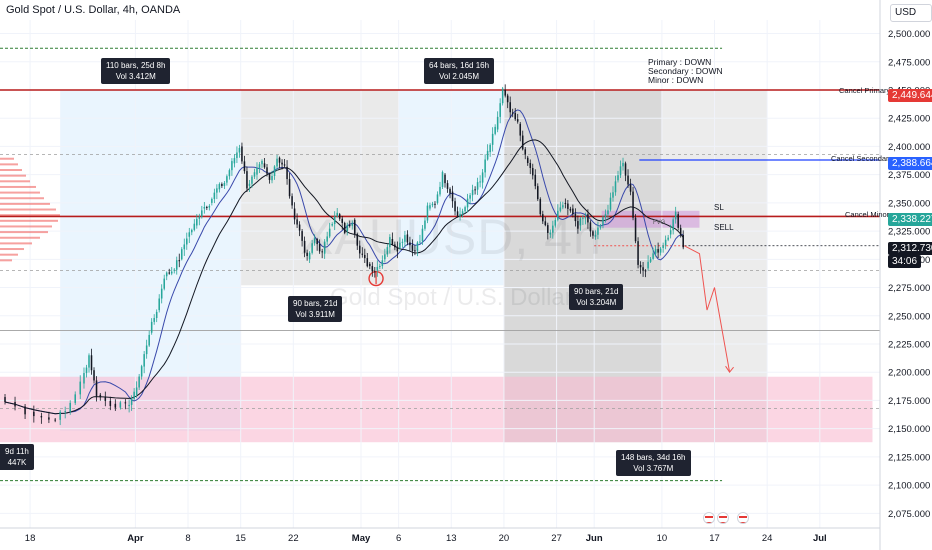 The width and height of the screenshot is (932, 550). Describe the element at coordinates (596, 302) in the screenshot. I see `info-box-4-line2: Vol 3.204M` at that location.